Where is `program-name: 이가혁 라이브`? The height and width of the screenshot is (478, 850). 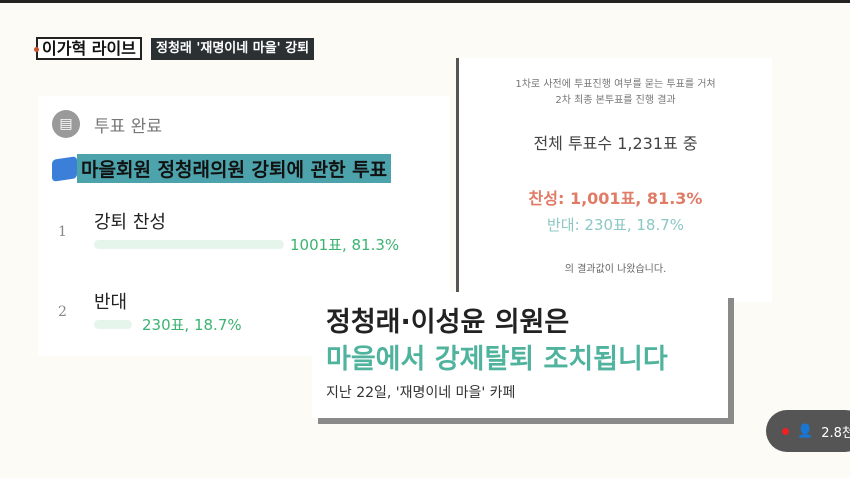 program-name: 이가혁 라이브 is located at coordinates (89, 48).